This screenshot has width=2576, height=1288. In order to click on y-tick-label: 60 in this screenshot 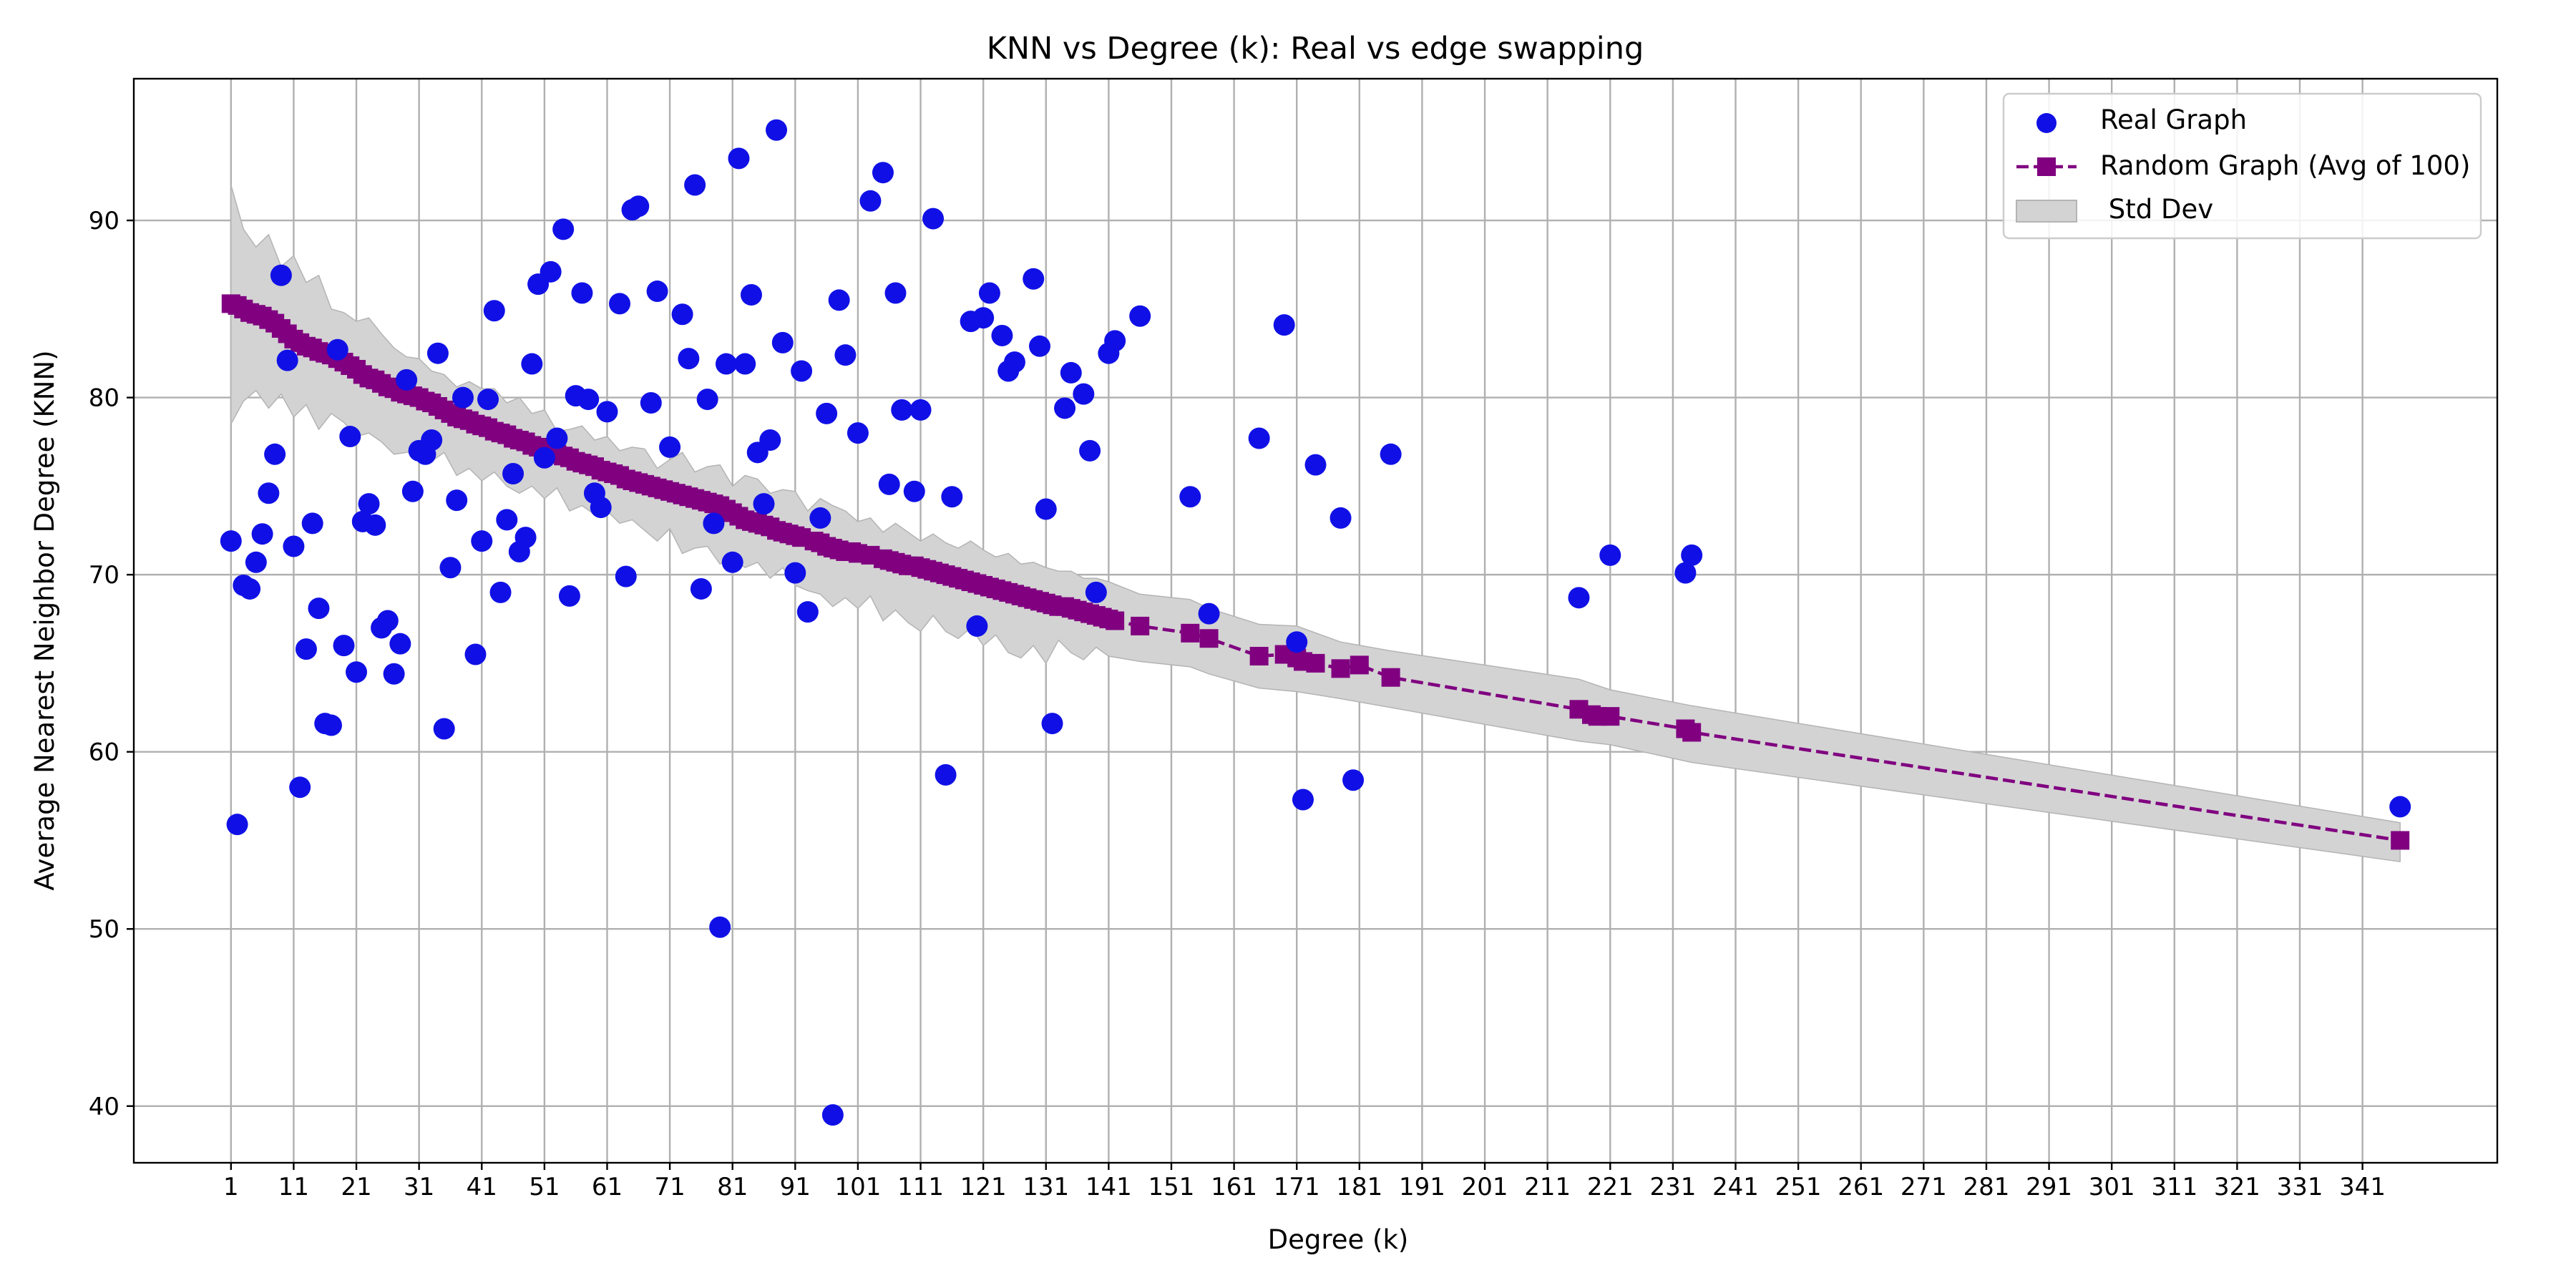, I will do `click(104, 752)`.